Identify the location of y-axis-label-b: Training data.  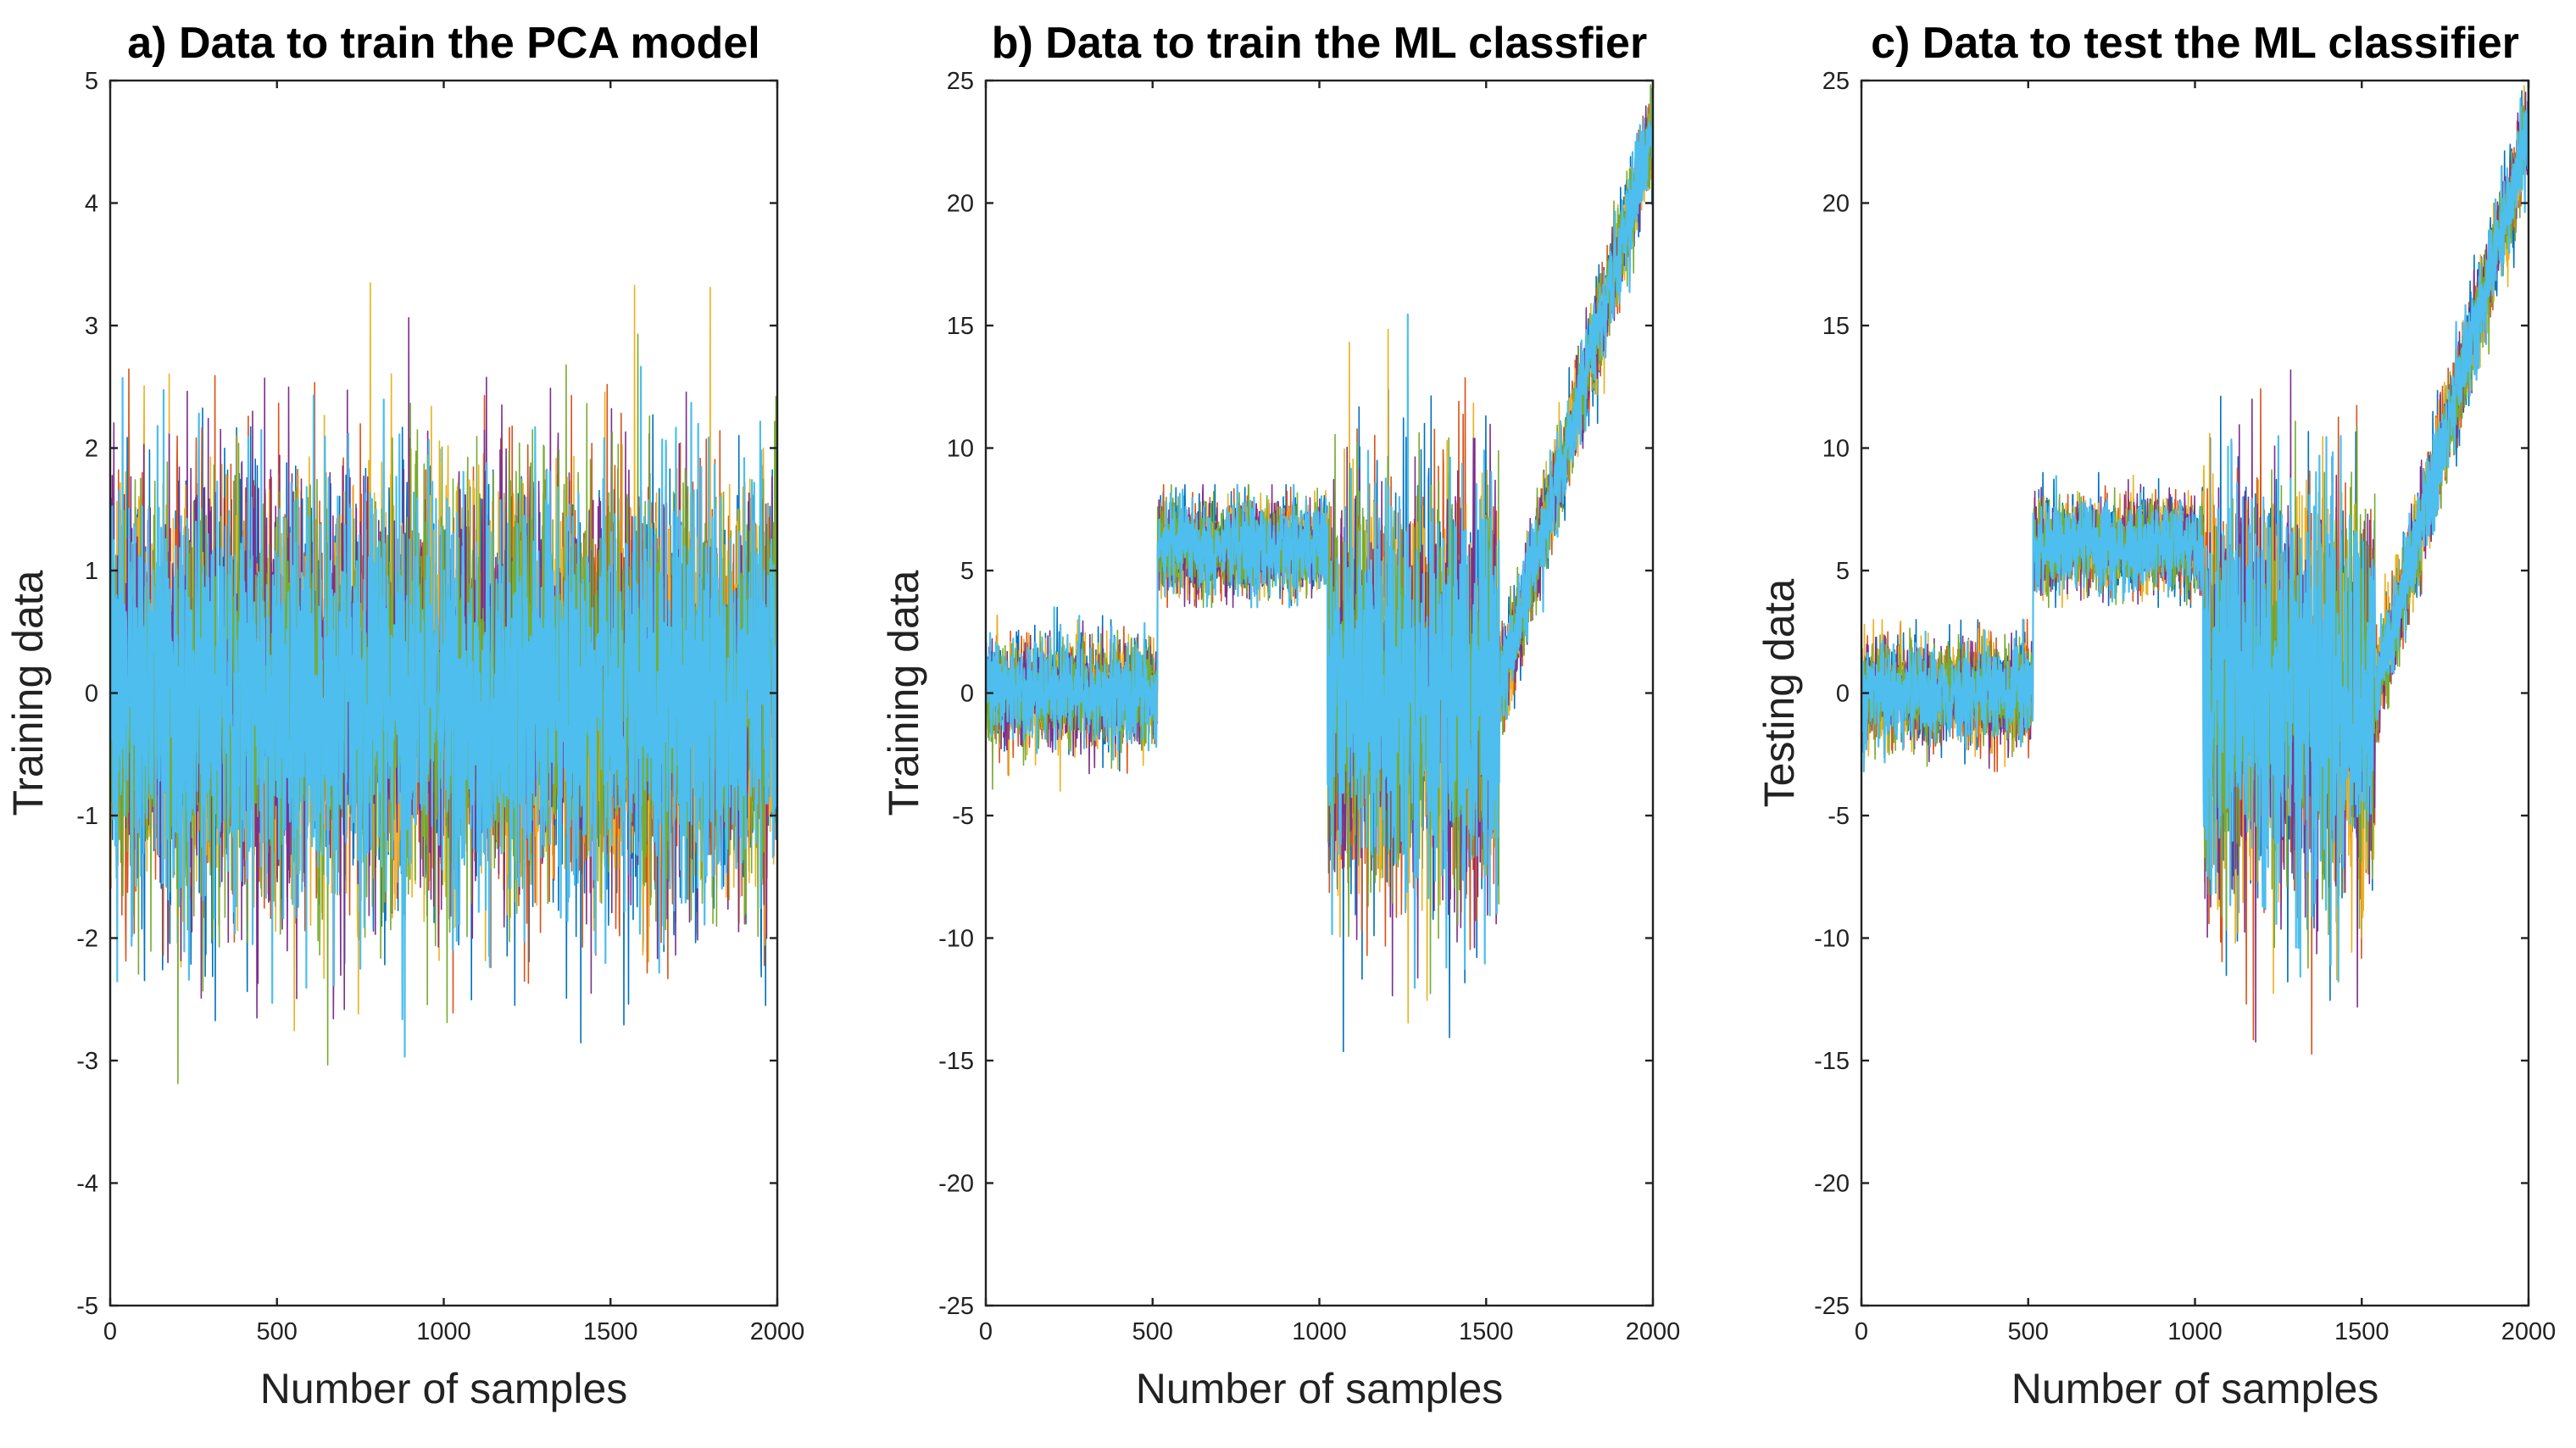
(903, 693).